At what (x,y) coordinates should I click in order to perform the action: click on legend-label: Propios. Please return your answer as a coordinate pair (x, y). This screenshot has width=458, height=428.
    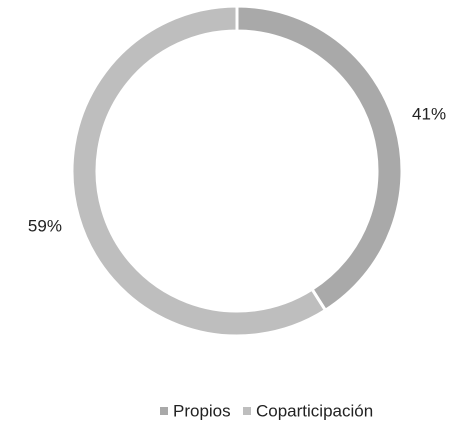
    Looking at the image, I should click on (202, 410).